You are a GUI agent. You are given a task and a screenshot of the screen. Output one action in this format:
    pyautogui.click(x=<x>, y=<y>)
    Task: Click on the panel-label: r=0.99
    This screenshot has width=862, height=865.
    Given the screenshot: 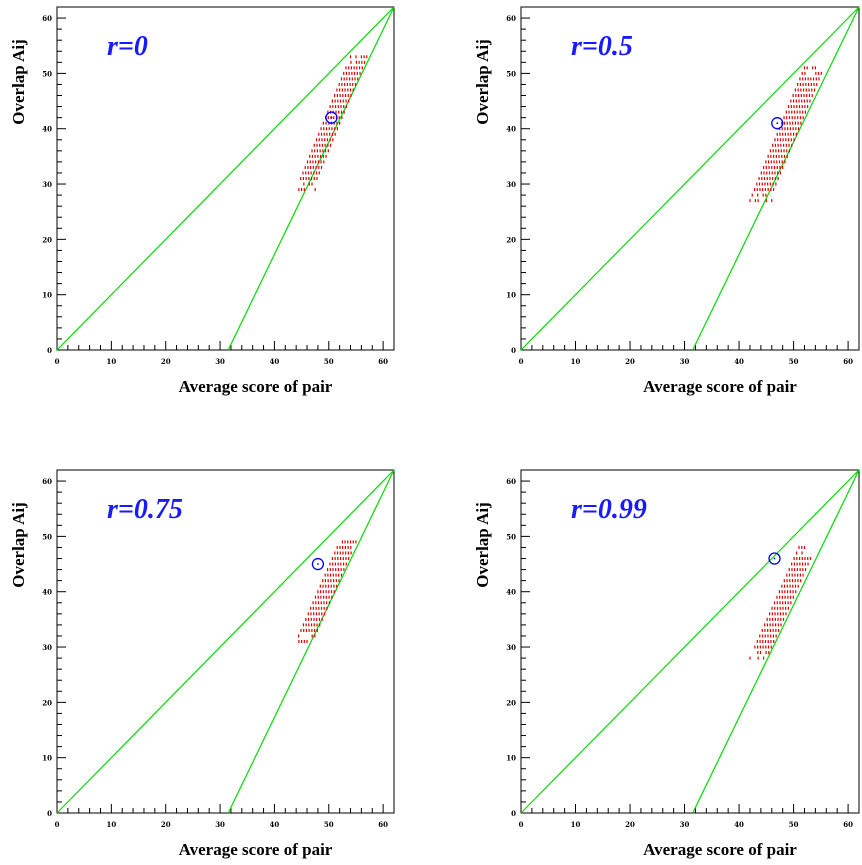 What is the action you would take?
    pyautogui.click(x=609, y=509)
    